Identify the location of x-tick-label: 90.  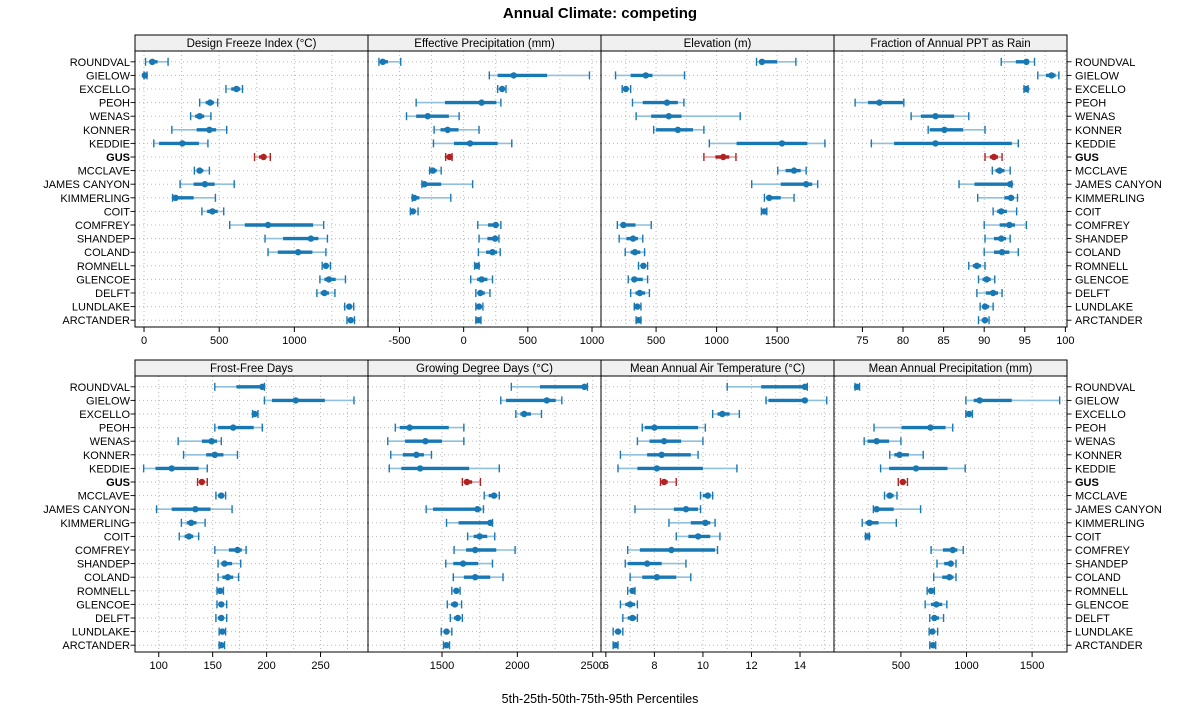
(984, 341).